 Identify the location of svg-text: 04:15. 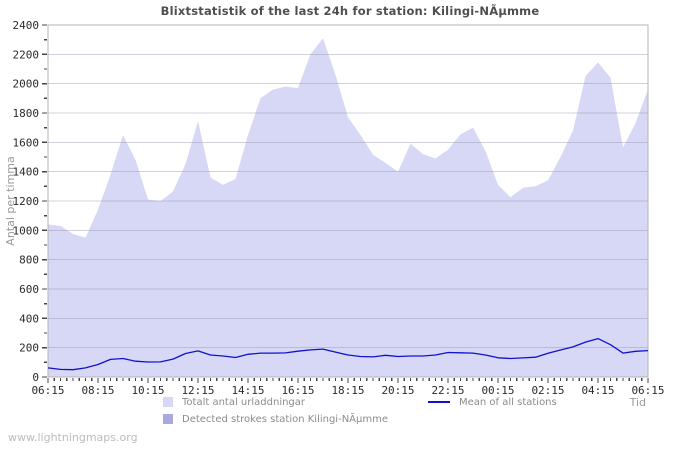
(597, 390).